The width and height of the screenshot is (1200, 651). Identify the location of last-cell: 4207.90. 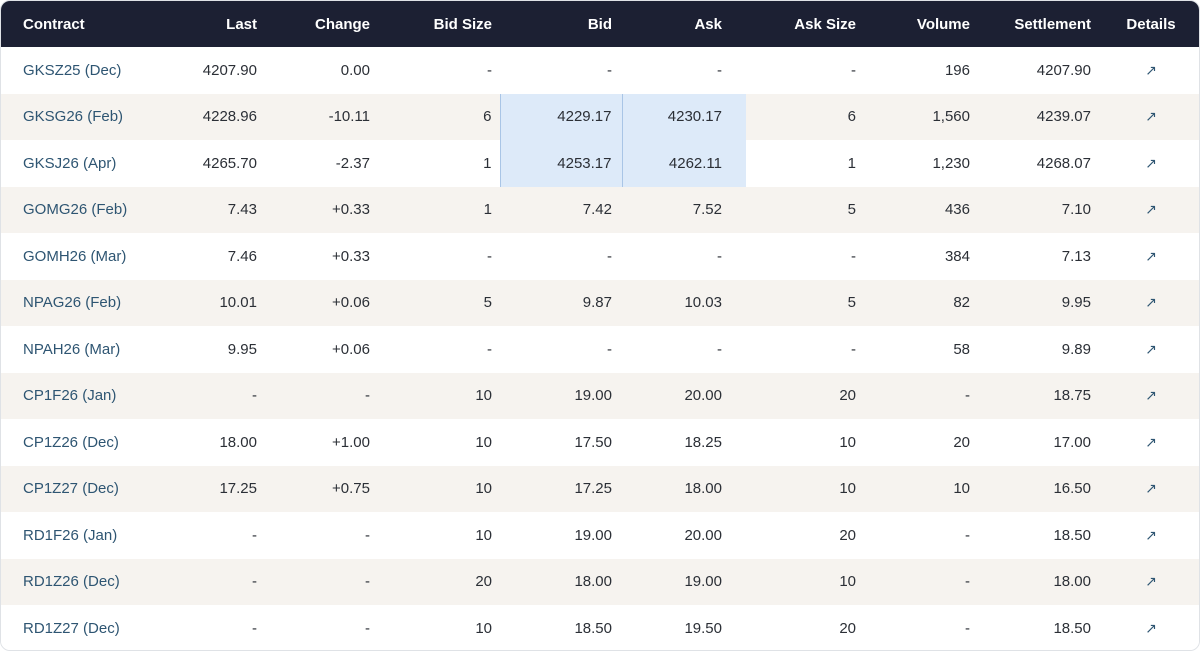
(229, 70).